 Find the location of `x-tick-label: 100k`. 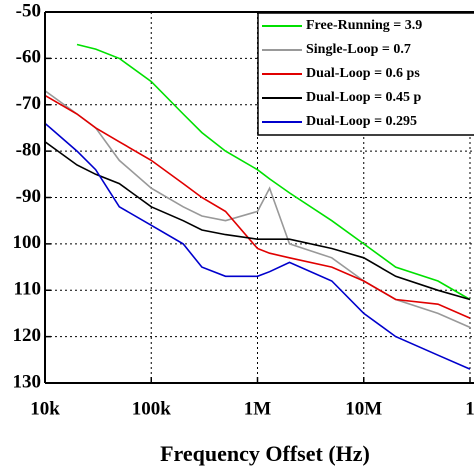

x-tick-label: 100k is located at coordinates (152, 408).